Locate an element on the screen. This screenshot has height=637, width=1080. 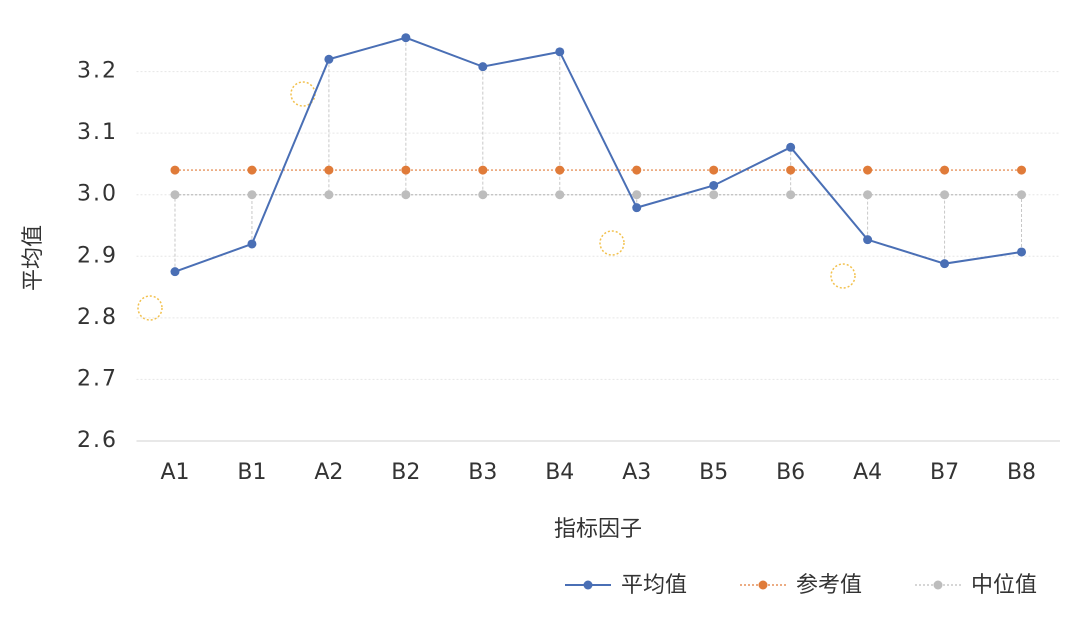
x-tick-label: B3 is located at coordinates (482, 472).